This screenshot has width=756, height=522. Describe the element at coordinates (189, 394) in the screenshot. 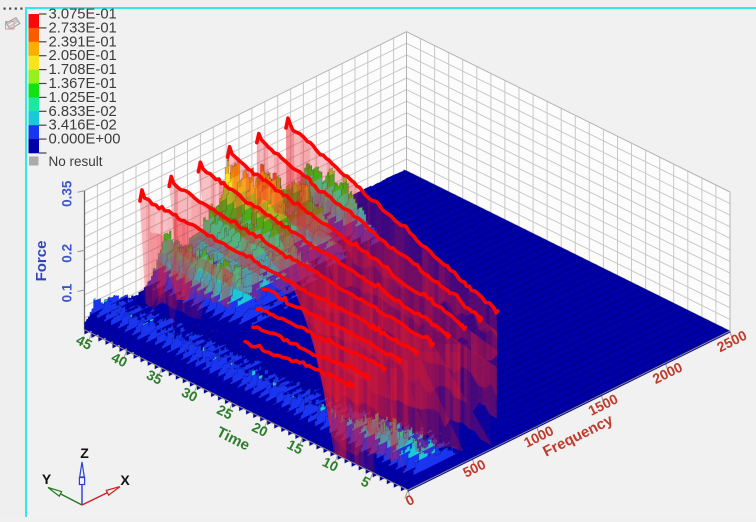

I see `svg-text: 30` at that location.